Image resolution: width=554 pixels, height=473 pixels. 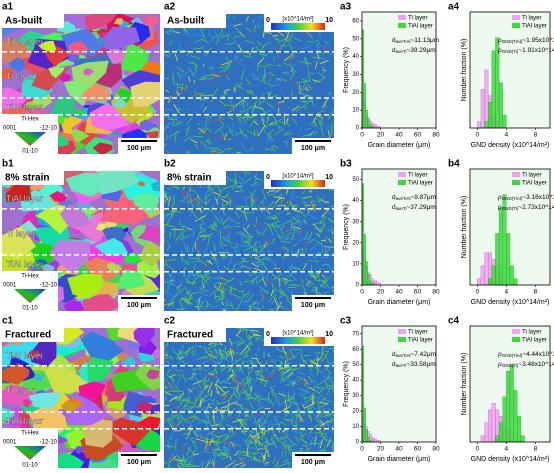 What do you see at coordinates (249, 398) in the screenshot?
I see `gnd-texture` at bounding box center [249, 398].